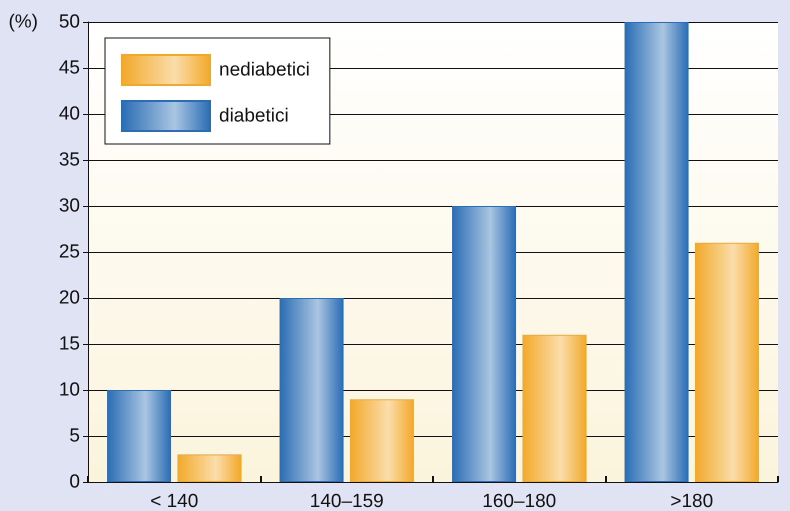 The height and width of the screenshot is (511, 790). Describe the element at coordinates (692, 501) in the screenshot. I see `x-tick-label: >180` at that location.